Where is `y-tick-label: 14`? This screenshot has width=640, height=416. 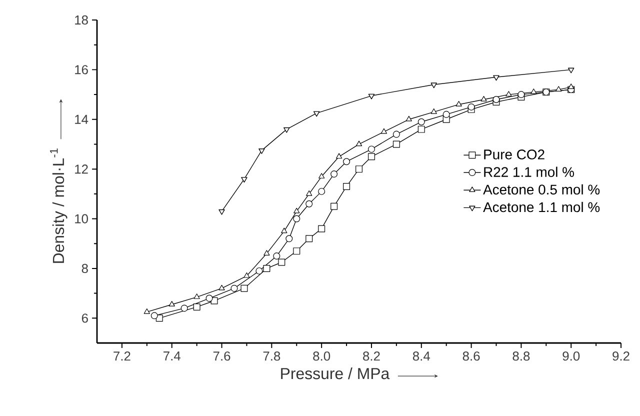 y-tick-label: 14 is located at coordinates (81, 119).